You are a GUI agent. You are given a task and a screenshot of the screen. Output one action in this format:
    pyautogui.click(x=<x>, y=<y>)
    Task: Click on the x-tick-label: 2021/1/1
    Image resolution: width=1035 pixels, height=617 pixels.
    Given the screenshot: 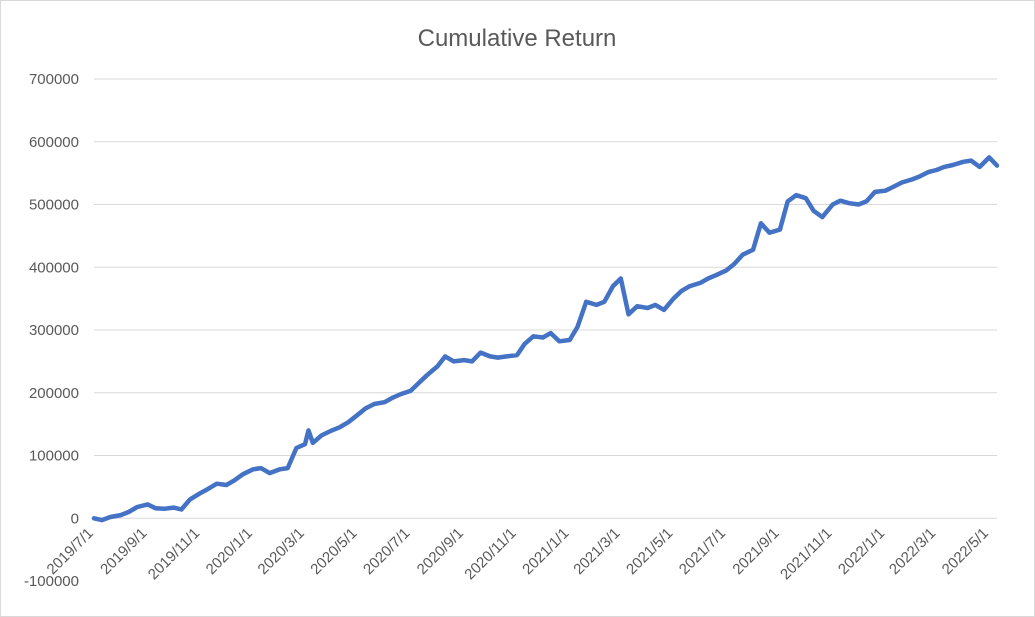 What is the action you would take?
    pyautogui.click(x=545, y=551)
    